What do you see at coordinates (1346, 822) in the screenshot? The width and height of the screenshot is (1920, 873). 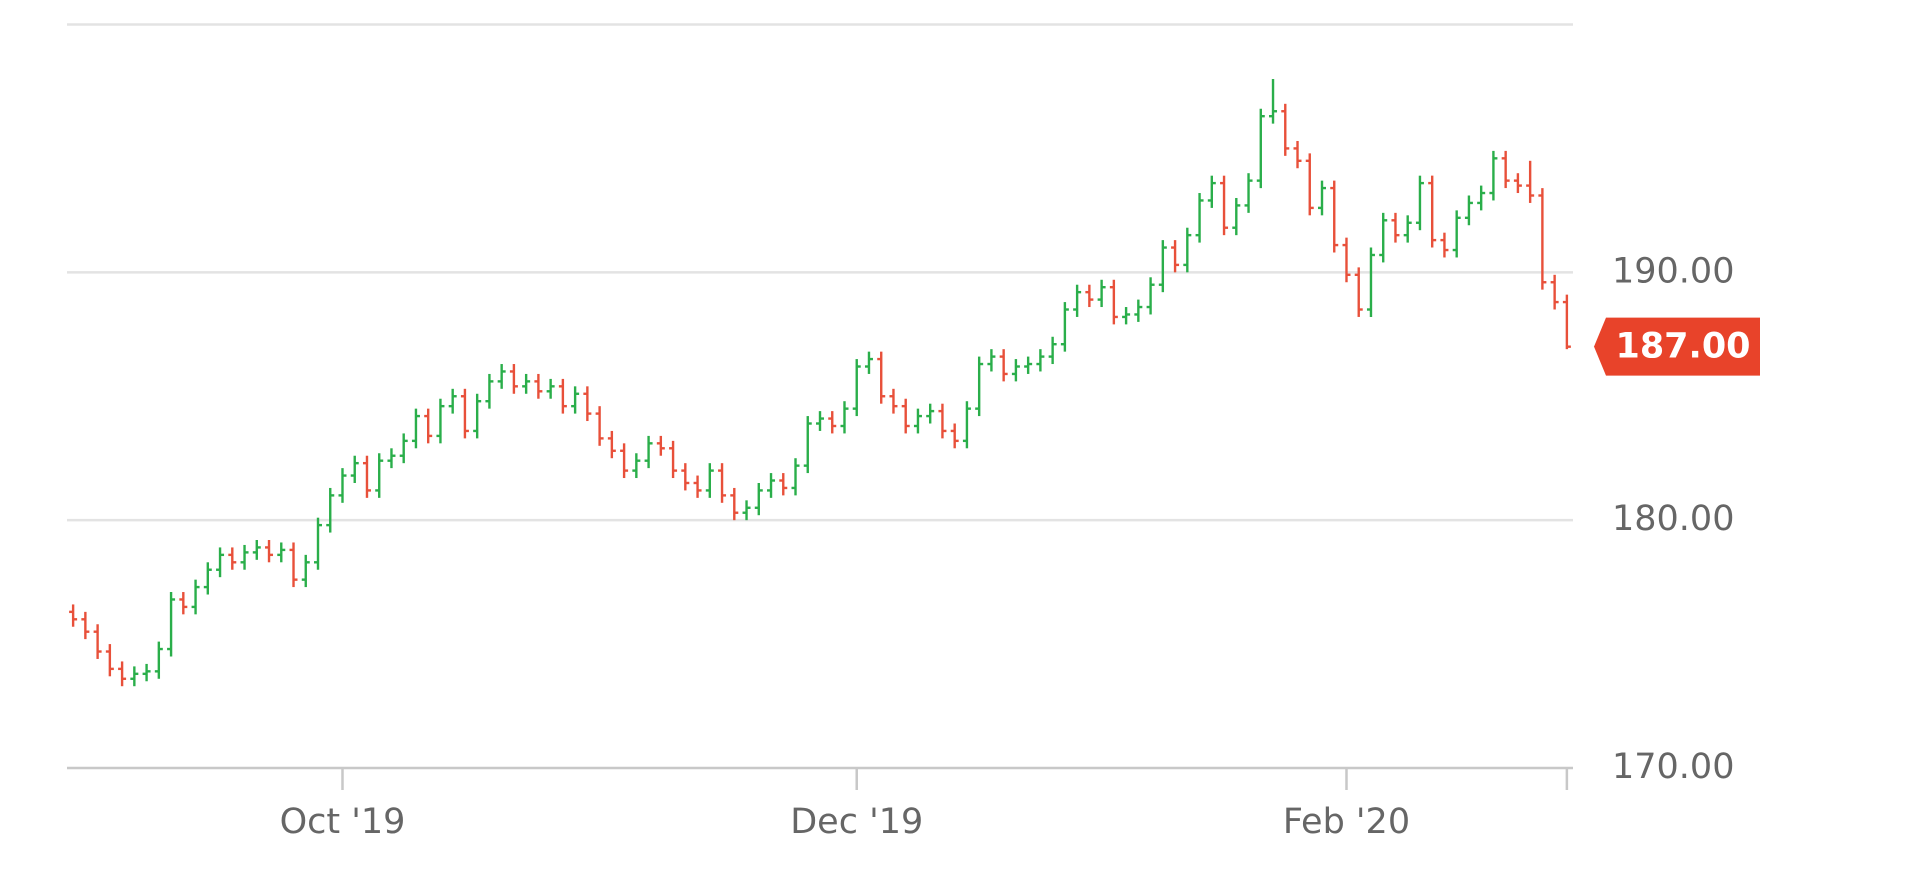 I see `x-tick-label: Feb '20` at bounding box center [1346, 822].